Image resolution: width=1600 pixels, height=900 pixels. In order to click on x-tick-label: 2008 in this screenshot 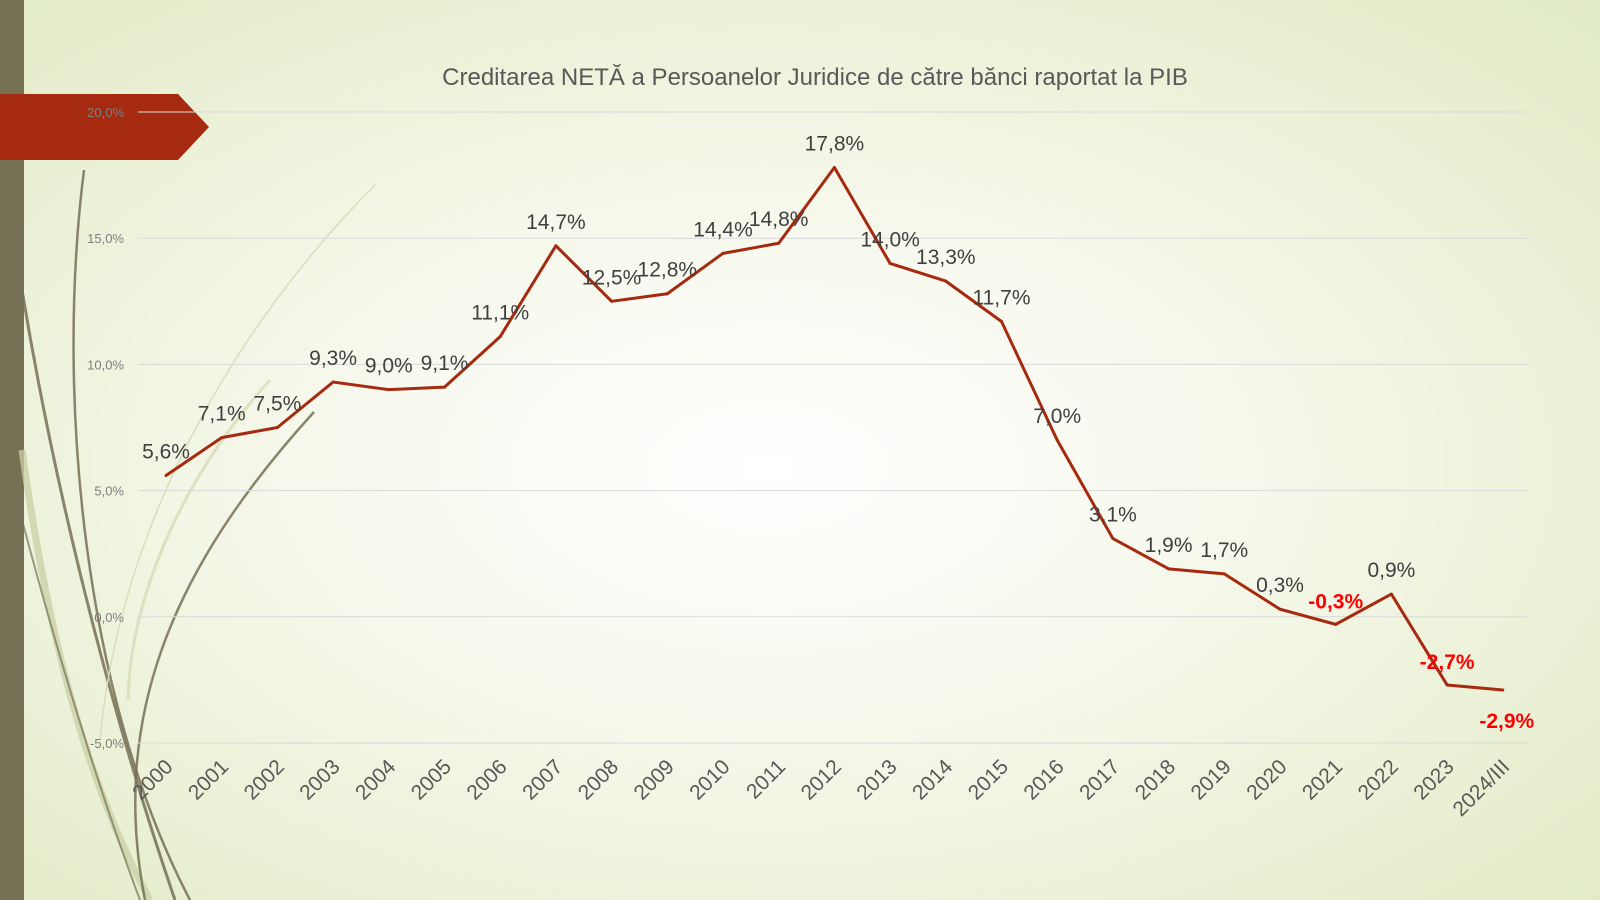, I will do `click(598, 779)`.